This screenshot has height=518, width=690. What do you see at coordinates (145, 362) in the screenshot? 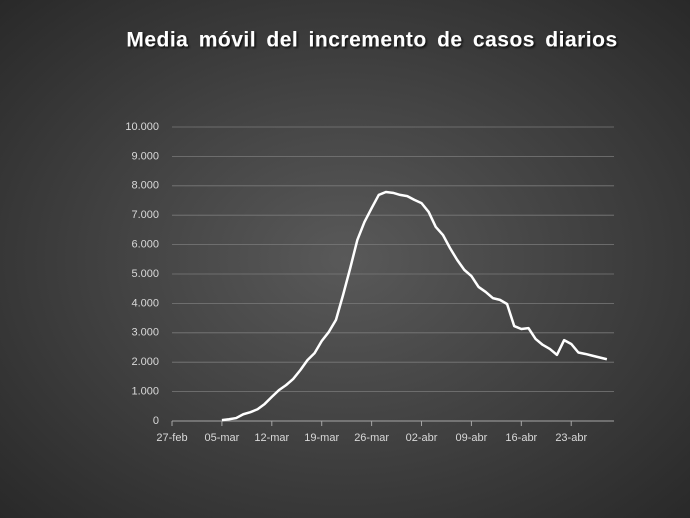
I see `y-tick-label: 2.000` at bounding box center [145, 362].